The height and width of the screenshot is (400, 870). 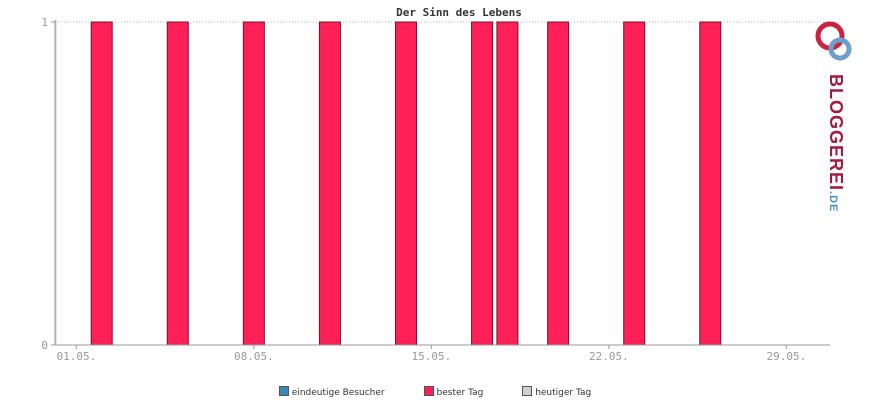 I want to click on chart-title: Der Sinn des Lebens, so click(x=459, y=12).